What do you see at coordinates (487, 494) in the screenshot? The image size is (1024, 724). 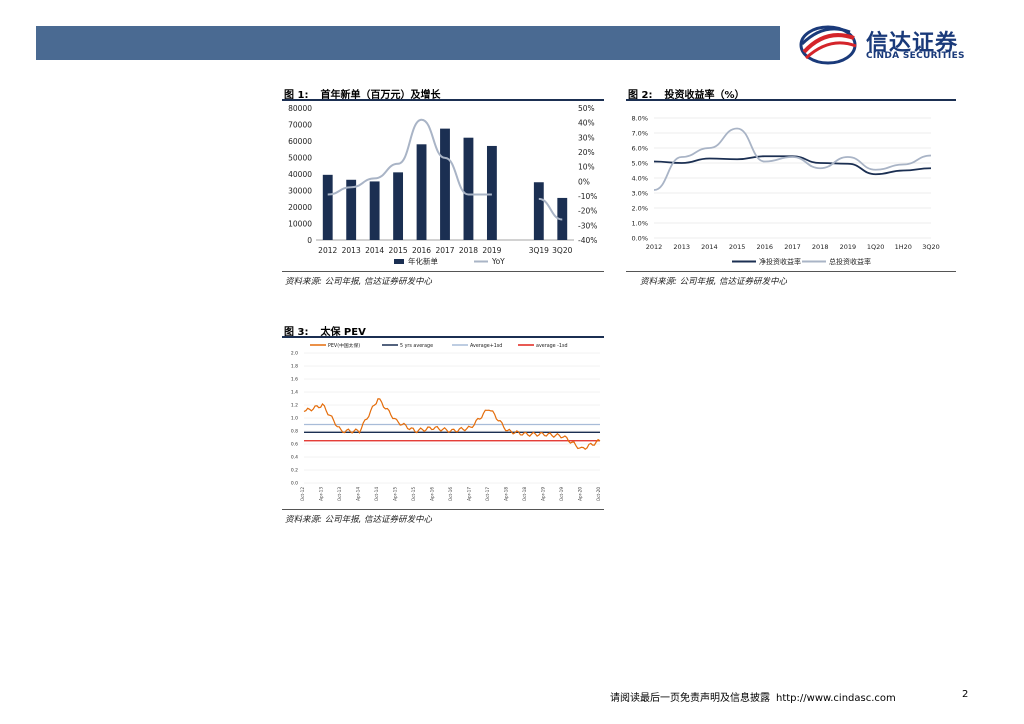 I see `x-tick-label: Oct-17` at bounding box center [487, 494].